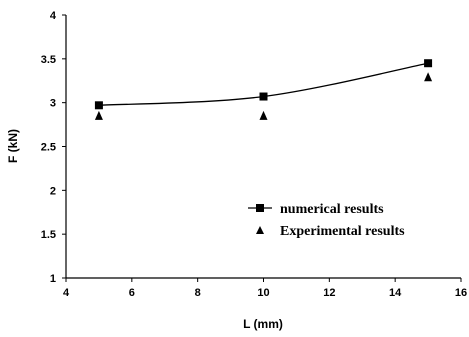 The image size is (469, 337). What do you see at coordinates (53, 279) in the screenshot?
I see `y-tick-label: 1` at bounding box center [53, 279].